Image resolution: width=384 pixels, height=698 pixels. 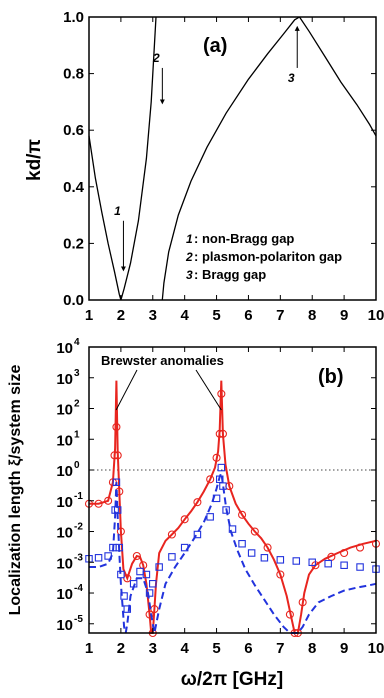 I want to click on gap-arrow-number-1: 1, so click(x=117, y=211).